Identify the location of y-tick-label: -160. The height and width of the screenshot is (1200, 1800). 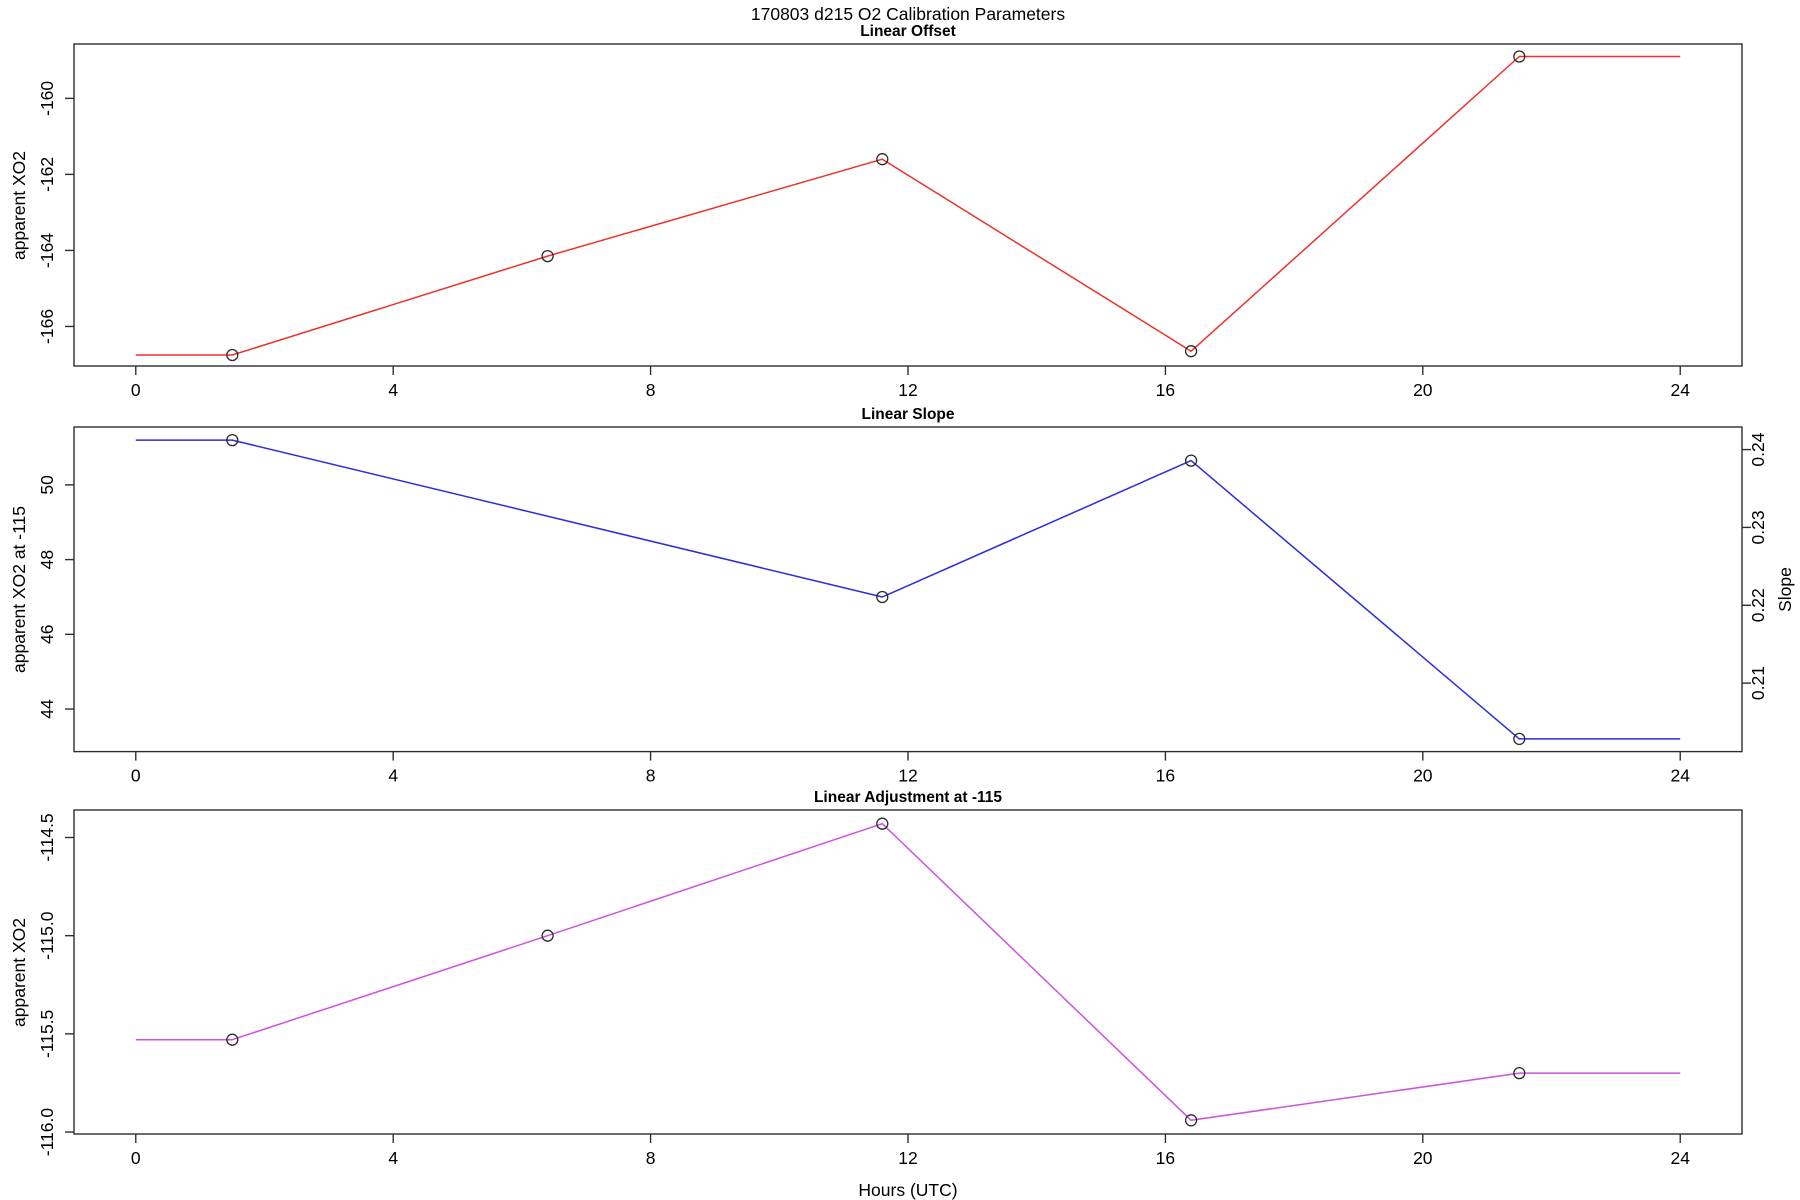
(47, 98).